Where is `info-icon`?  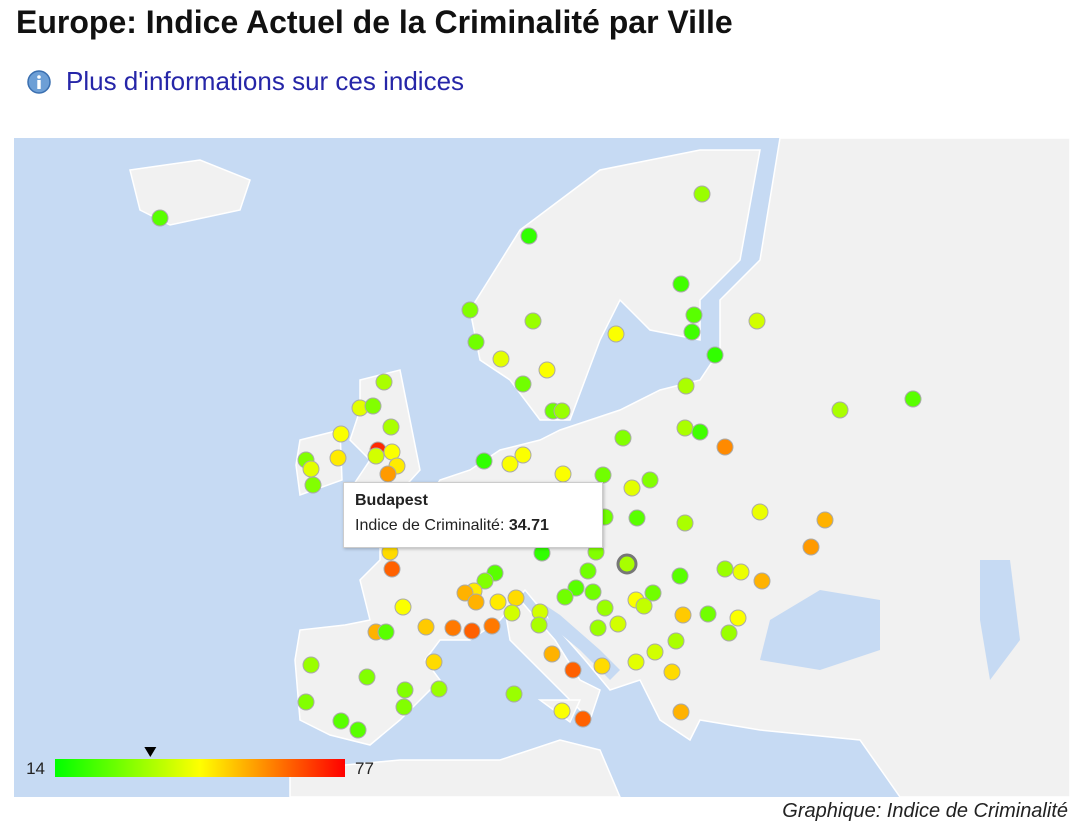 info-icon is located at coordinates (39, 81).